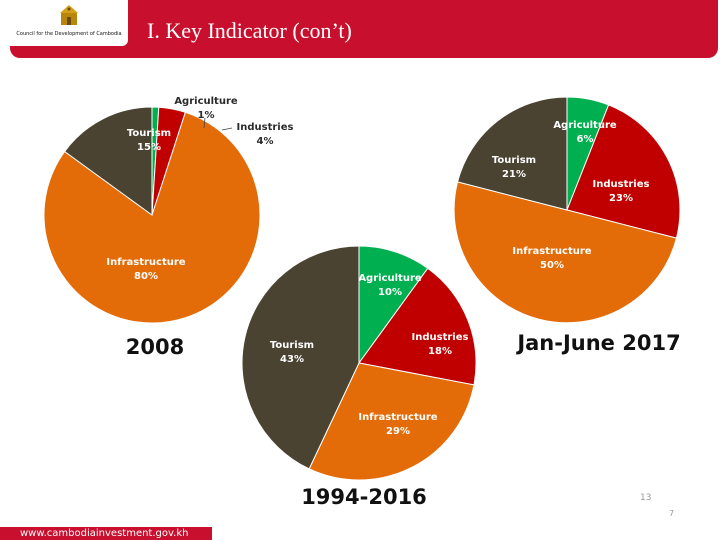  What do you see at coordinates (440, 351) in the screenshot?
I see `slice-value-industries: 18%` at bounding box center [440, 351].